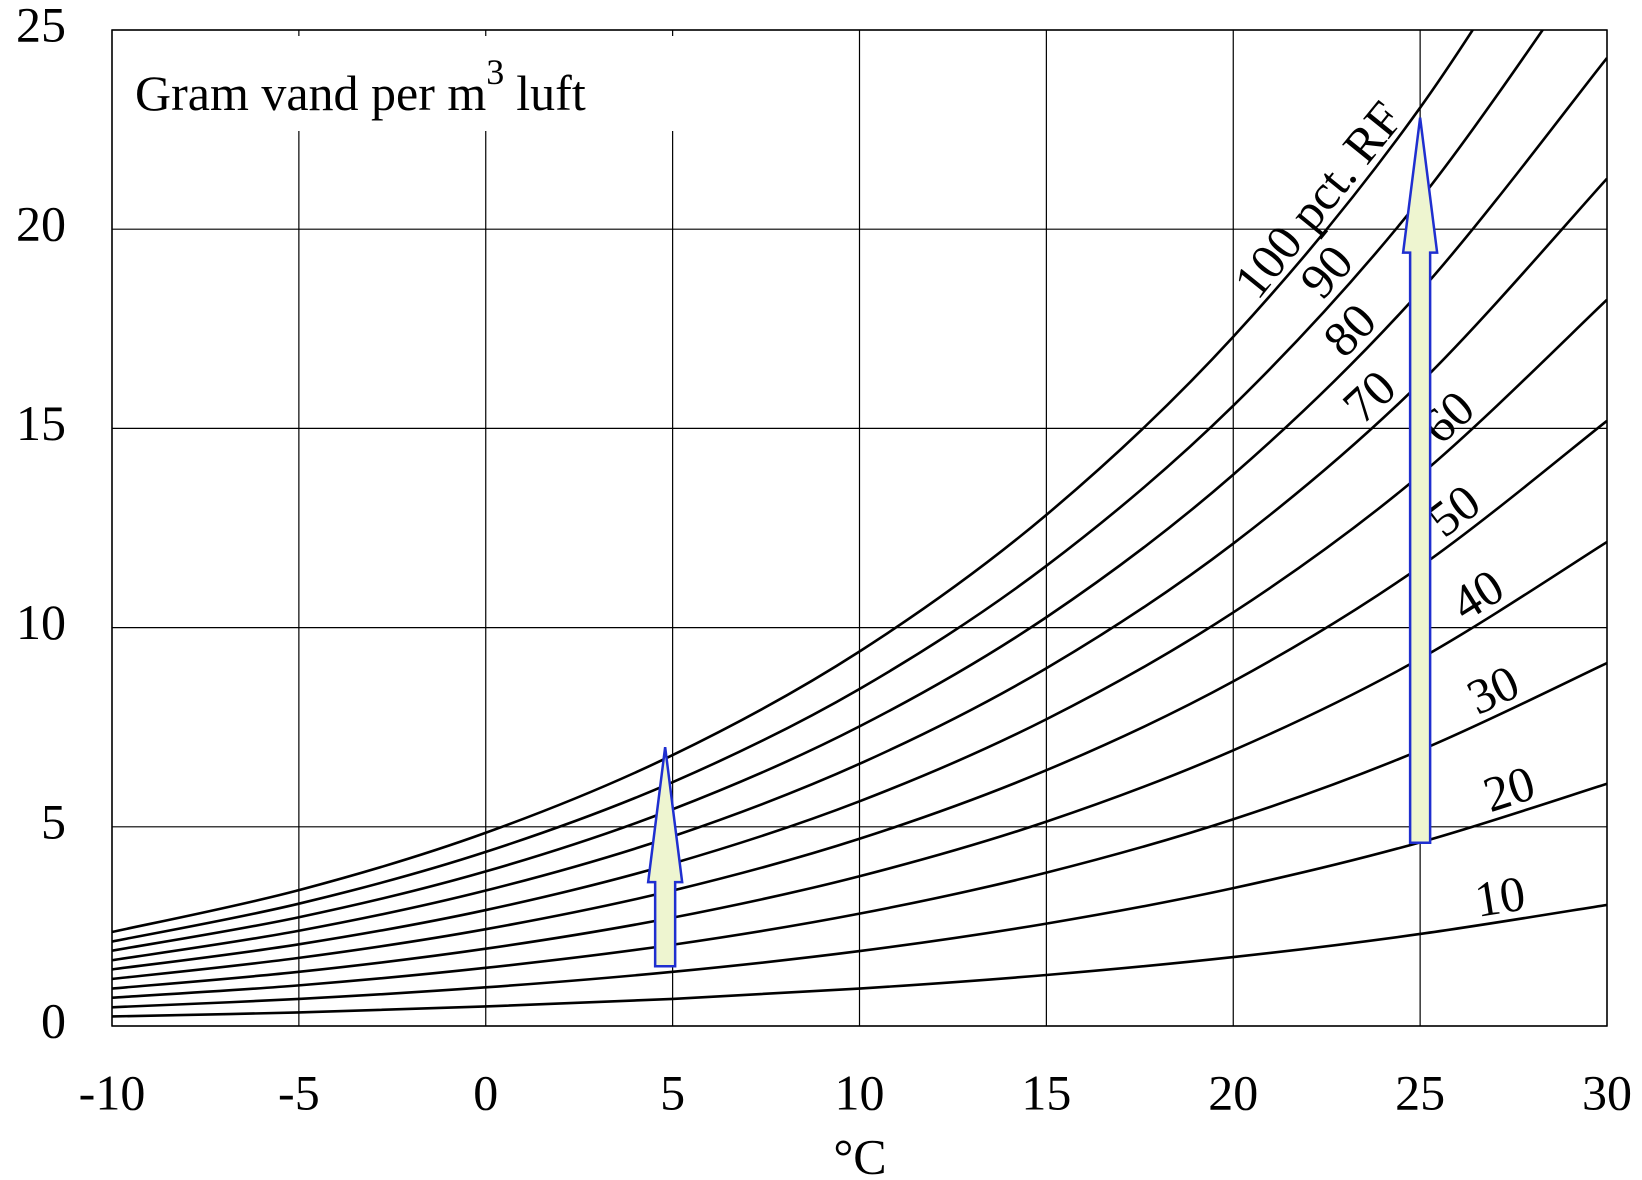  I want to click on y-tick-label: 10, so click(41, 622).